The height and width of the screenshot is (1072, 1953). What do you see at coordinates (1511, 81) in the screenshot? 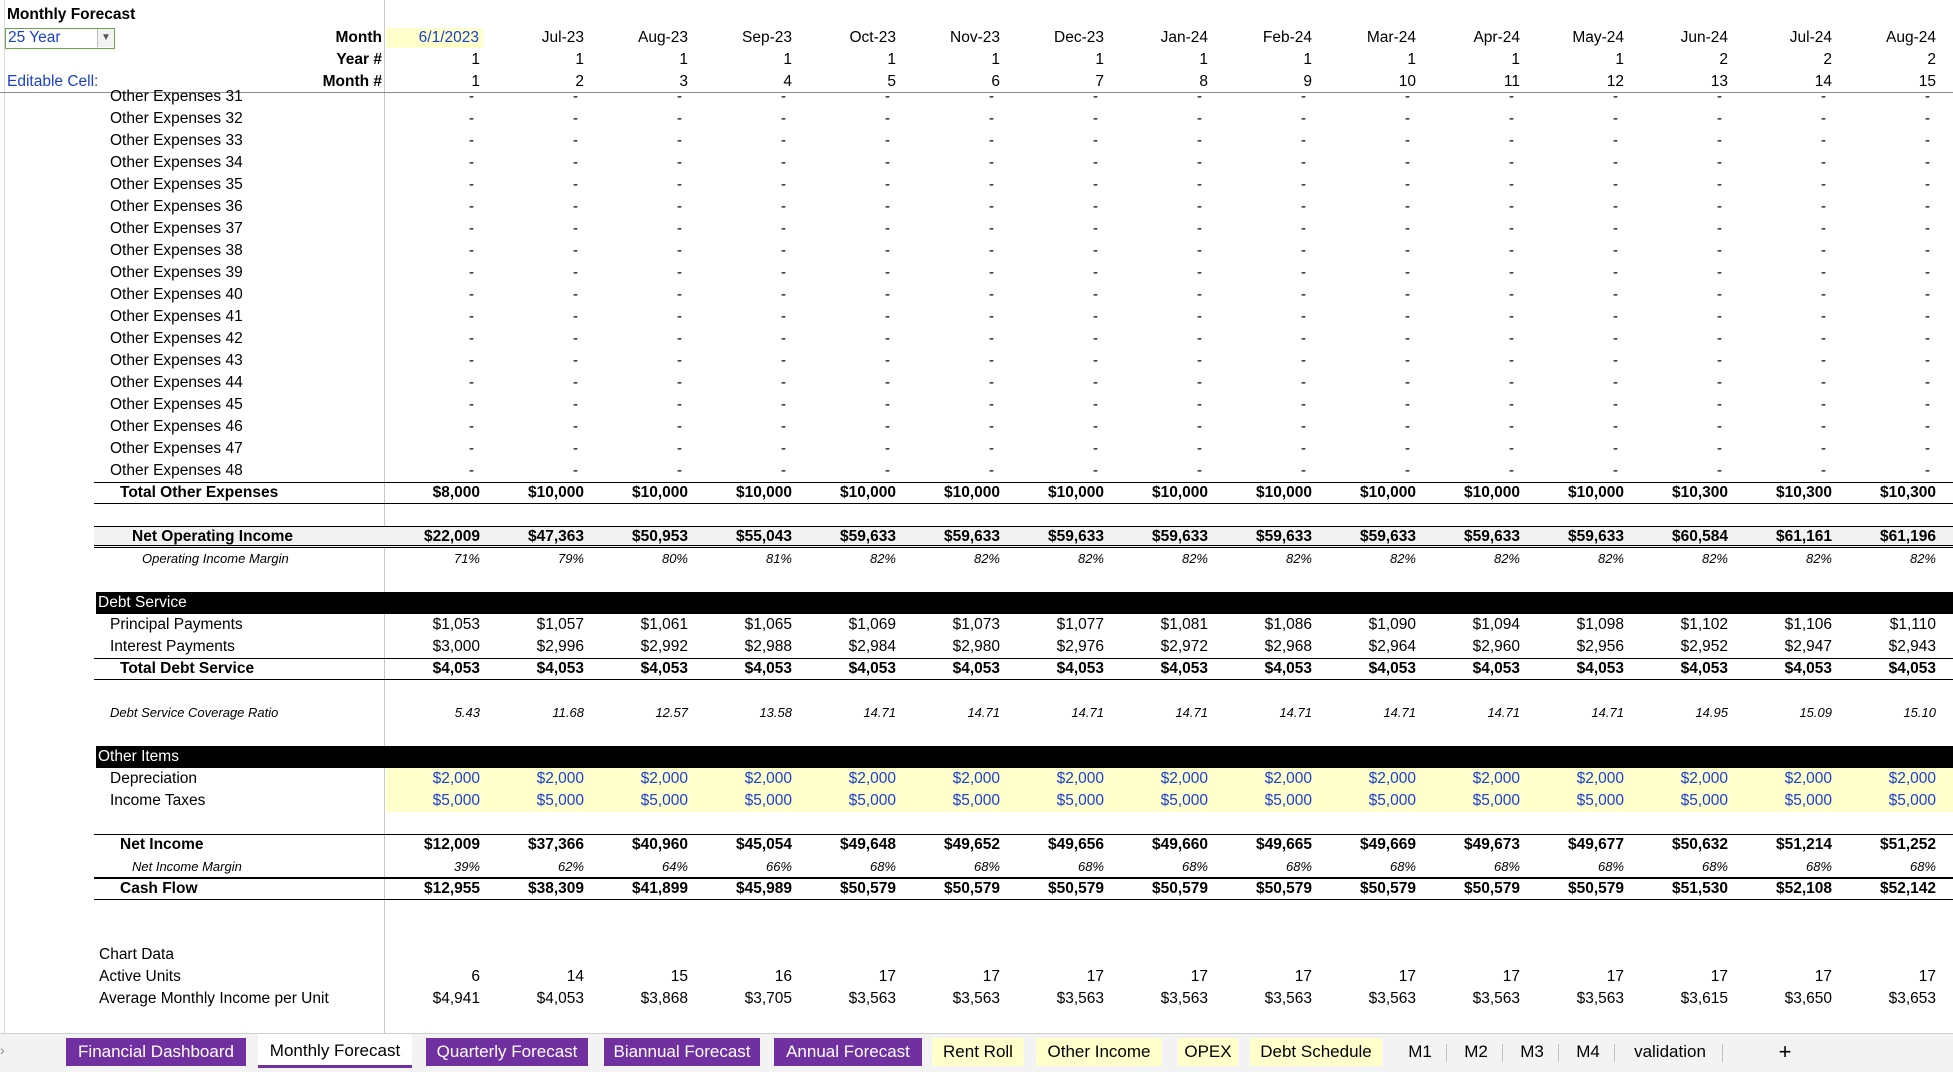
I see `header-mnum-cell: 11` at bounding box center [1511, 81].